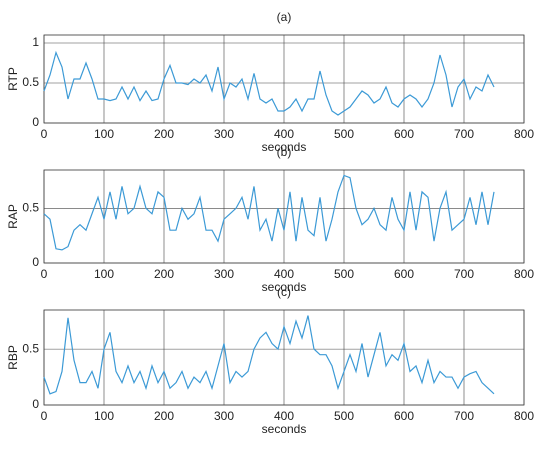 The width and height of the screenshot is (550, 454). What do you see at coordinates (13, 357) in the screenshot?
I see `y-axis-label: RBP` at bounding box center [13, 357].